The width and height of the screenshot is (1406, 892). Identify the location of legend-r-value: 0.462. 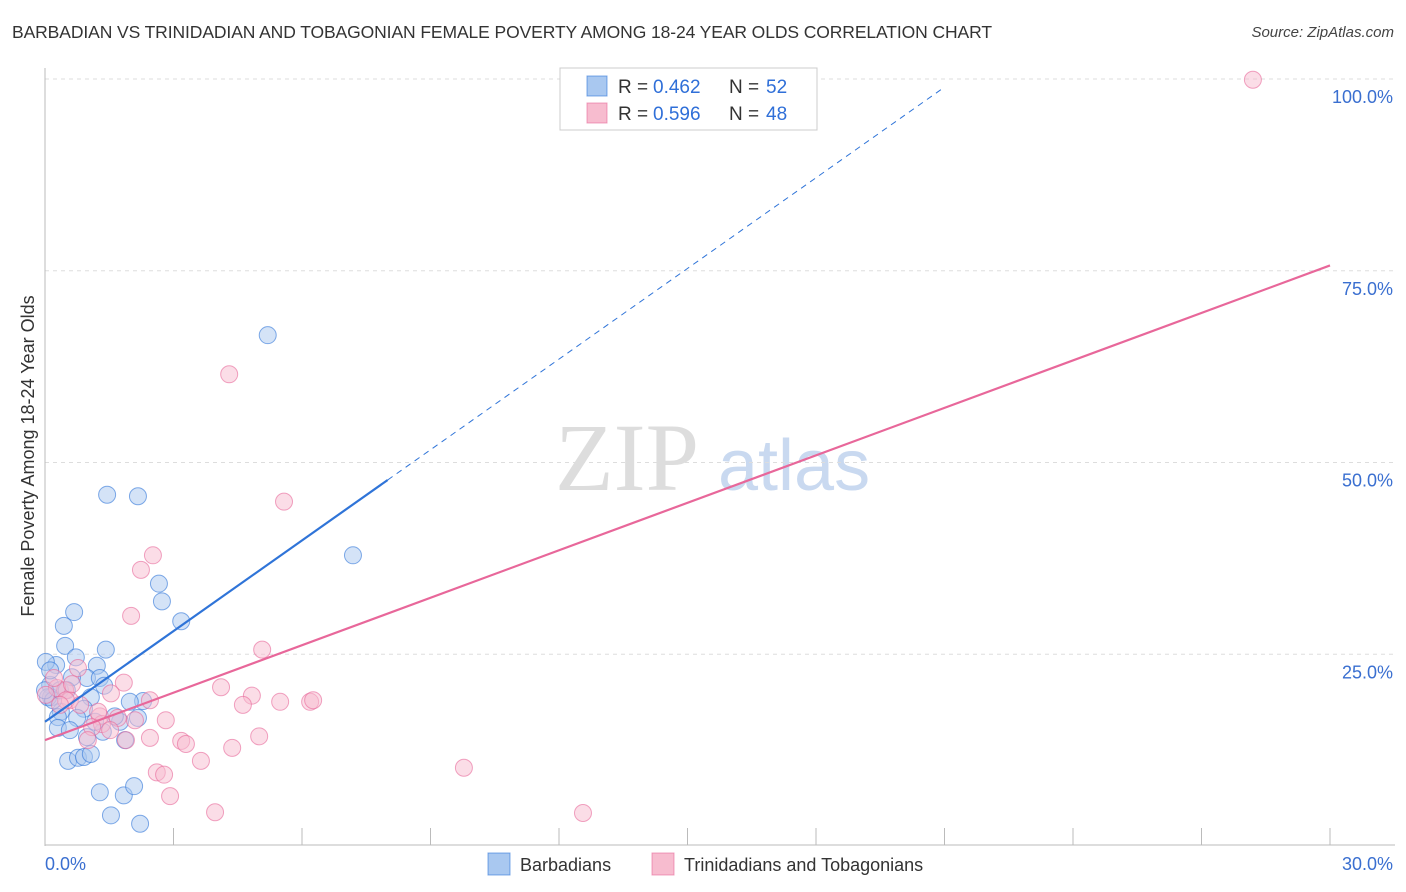
(677, 87).